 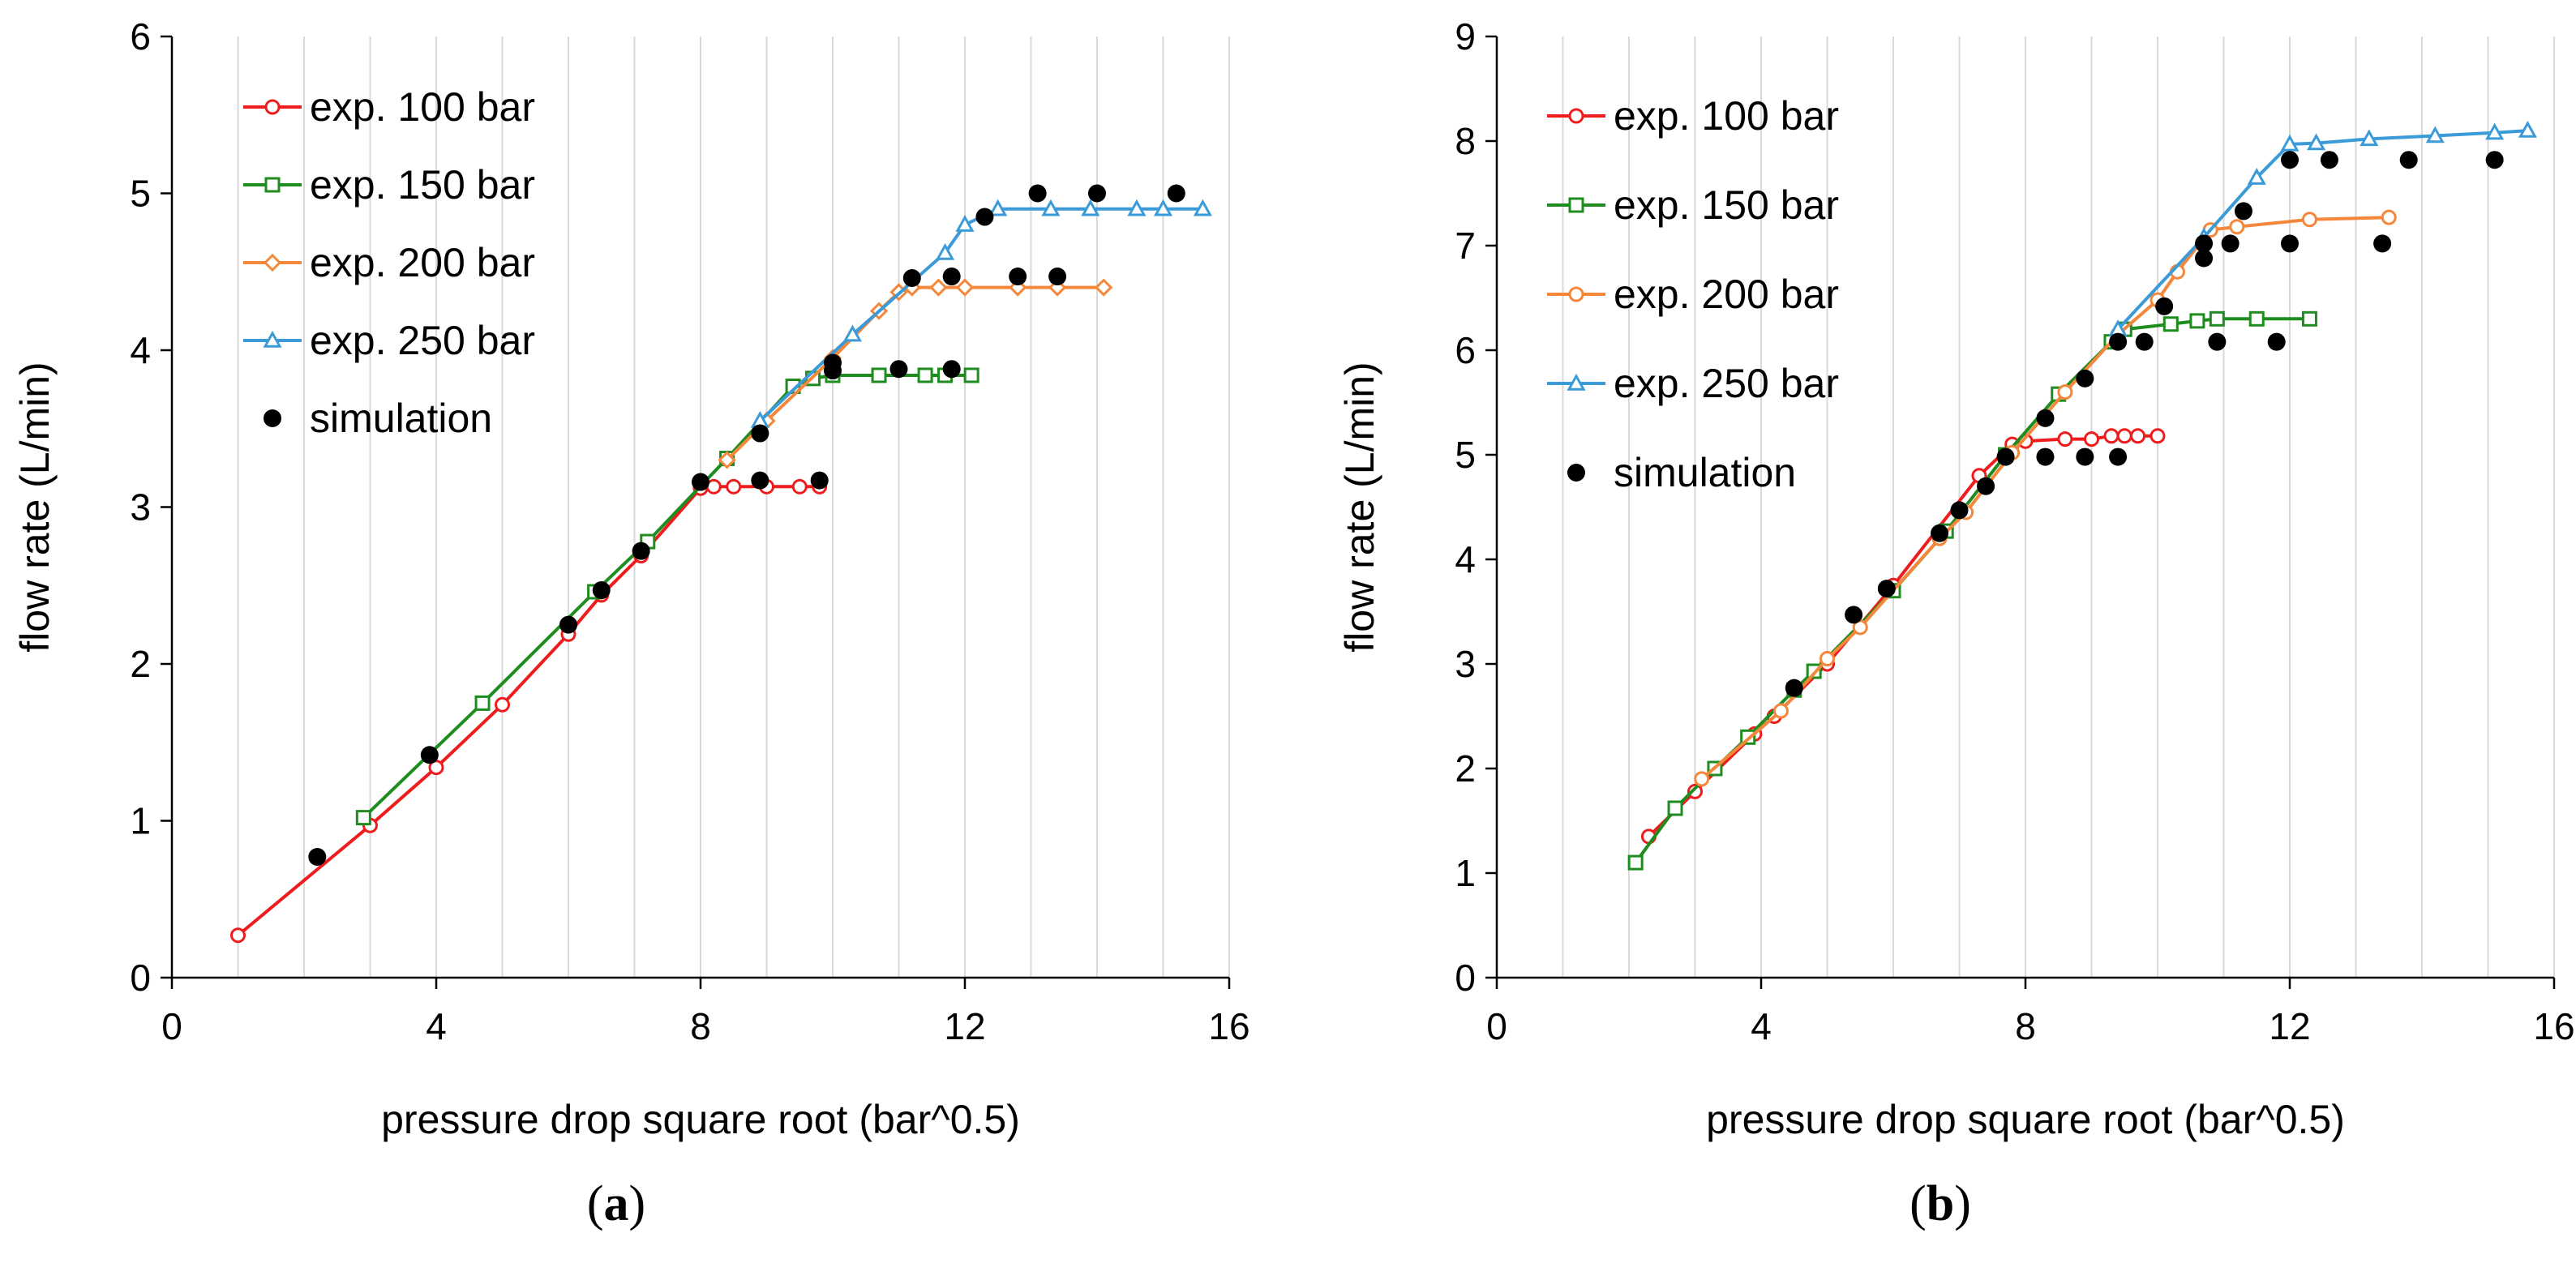 I want to click on b-y-tick-label: 2, so click(x=1465, y=768).